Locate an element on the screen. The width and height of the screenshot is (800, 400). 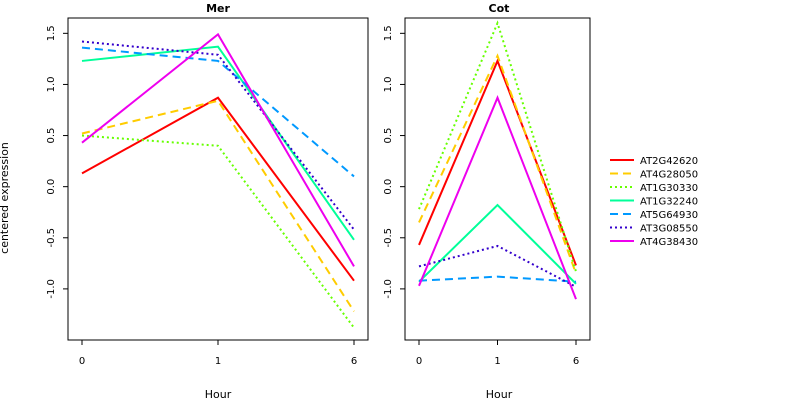
legend-label: AT1G32240 is located at coordinates (669, 202).